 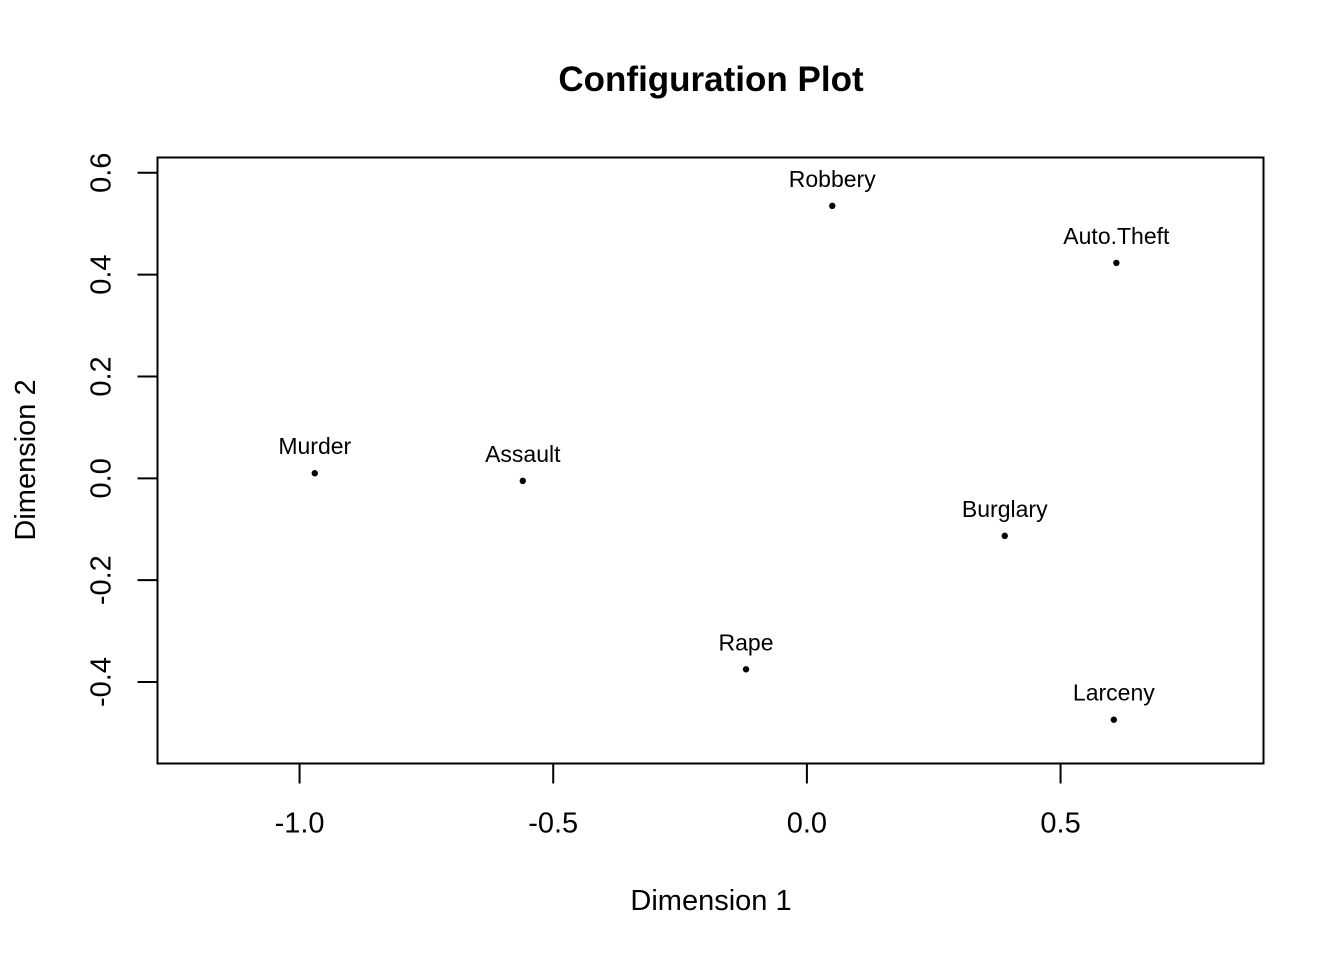 What do you see at coordinates (102, 376) in the screenshot?
I see `y-tick-label: 0.2` at bounding box center [102, 376].